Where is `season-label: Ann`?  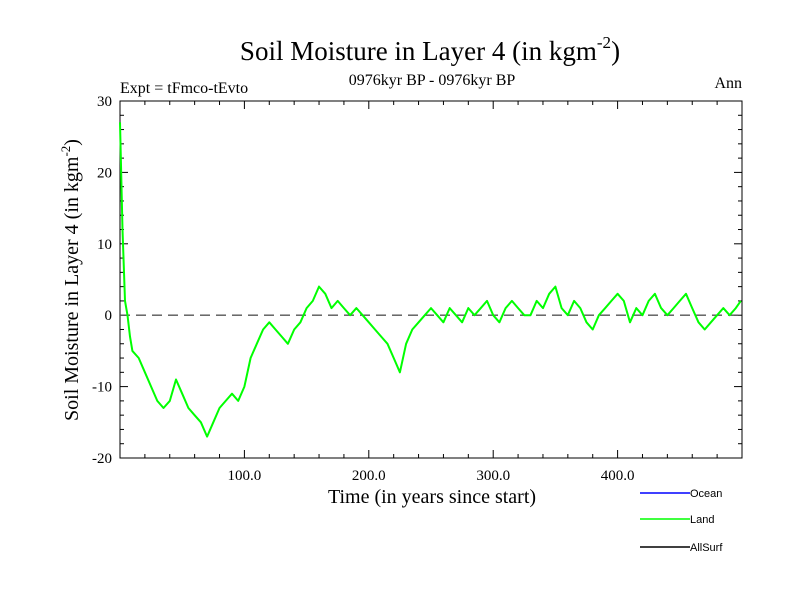 season-label: Ann is located at coordinates (728, 83).